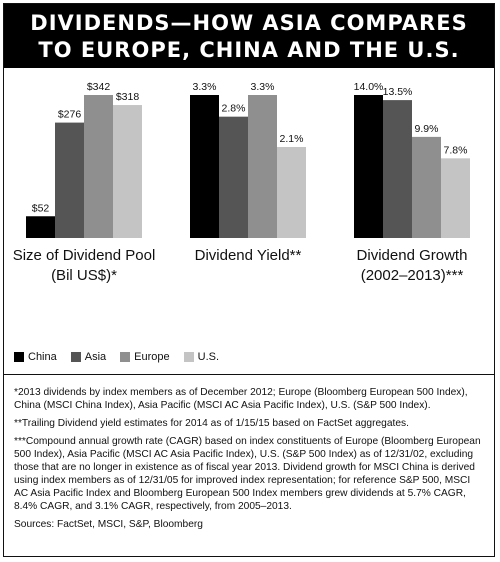 The image size is (500, 562). I want to click on legend-item-europe: Europe, so click(145, 357).